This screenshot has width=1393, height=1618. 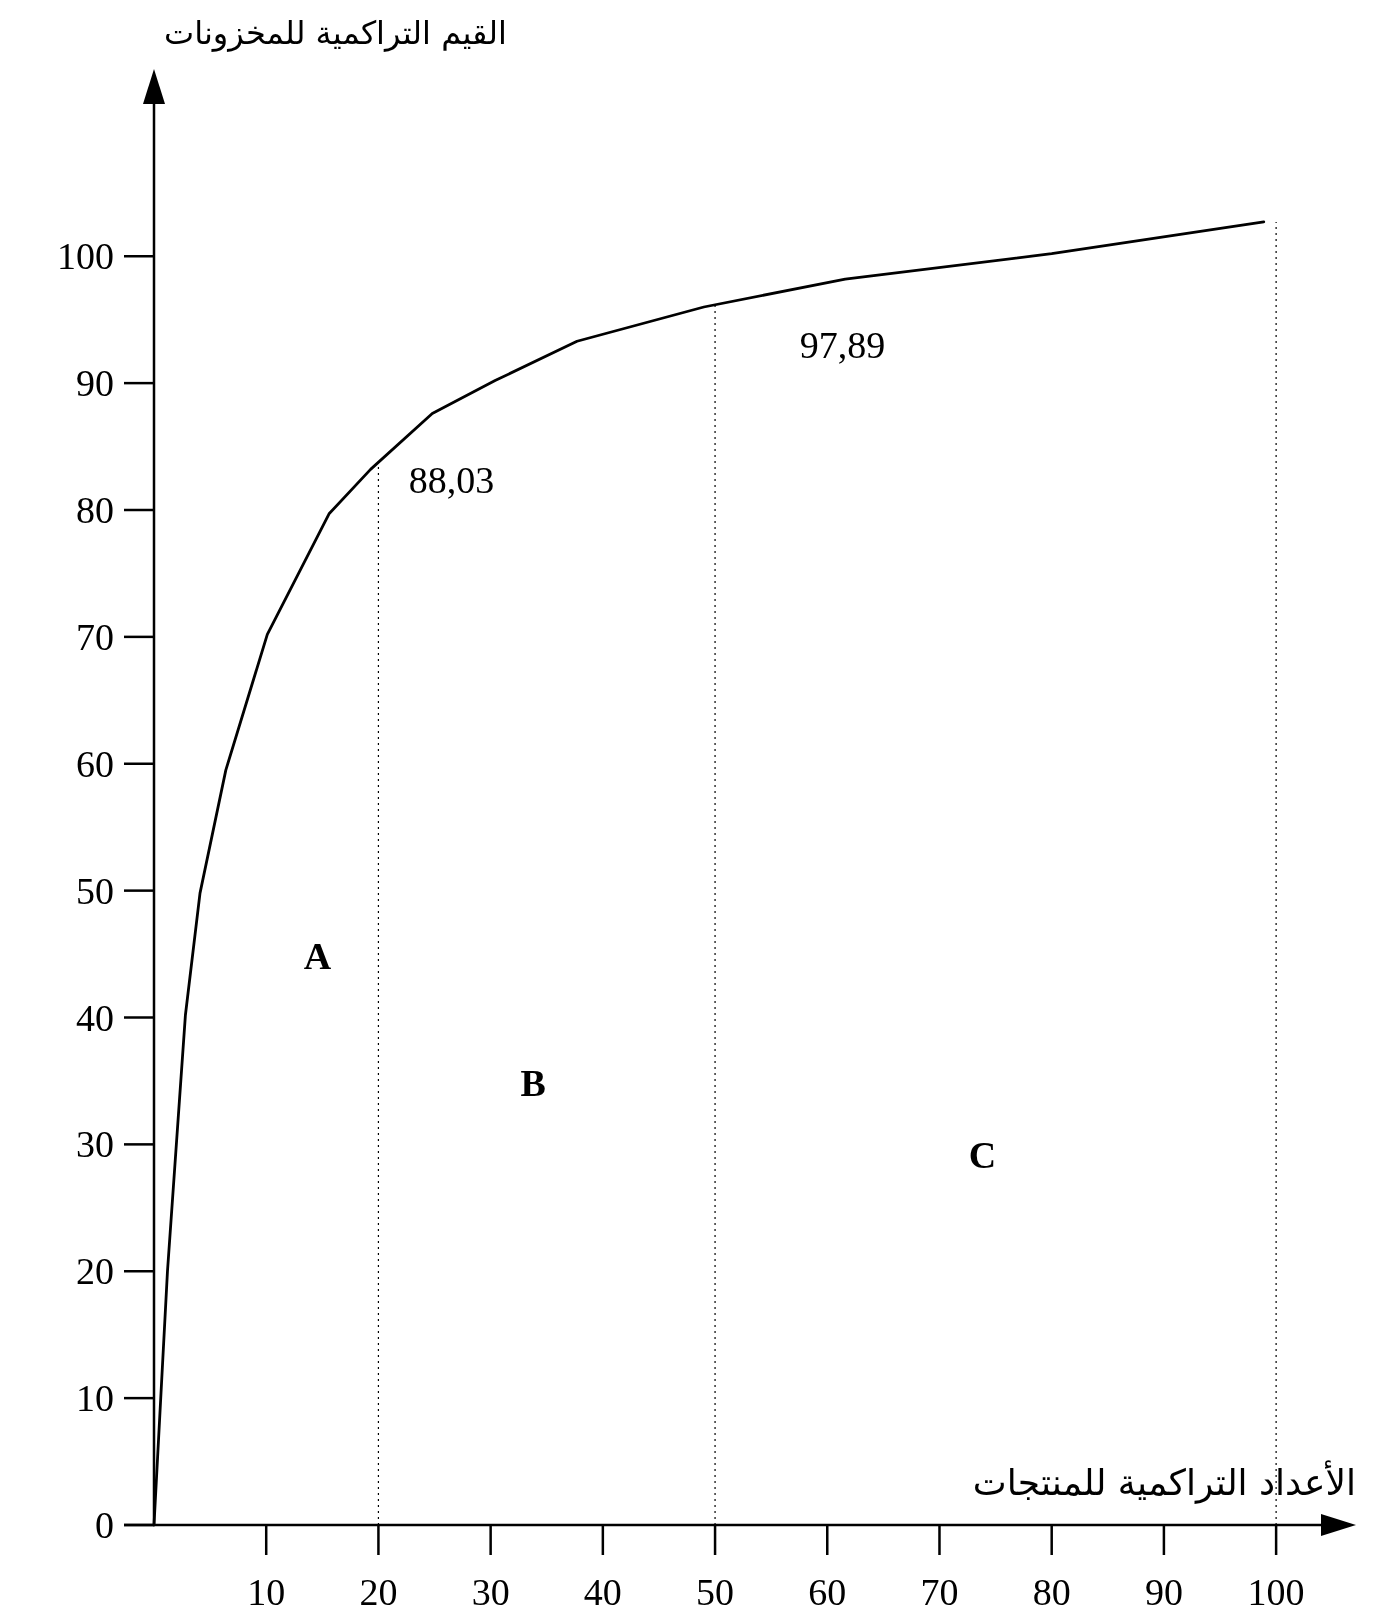 What do you see at coordinates (104, 1525) in the screenshot?
I see `y-tick-label: 0` at bounding box center [104, 1525].